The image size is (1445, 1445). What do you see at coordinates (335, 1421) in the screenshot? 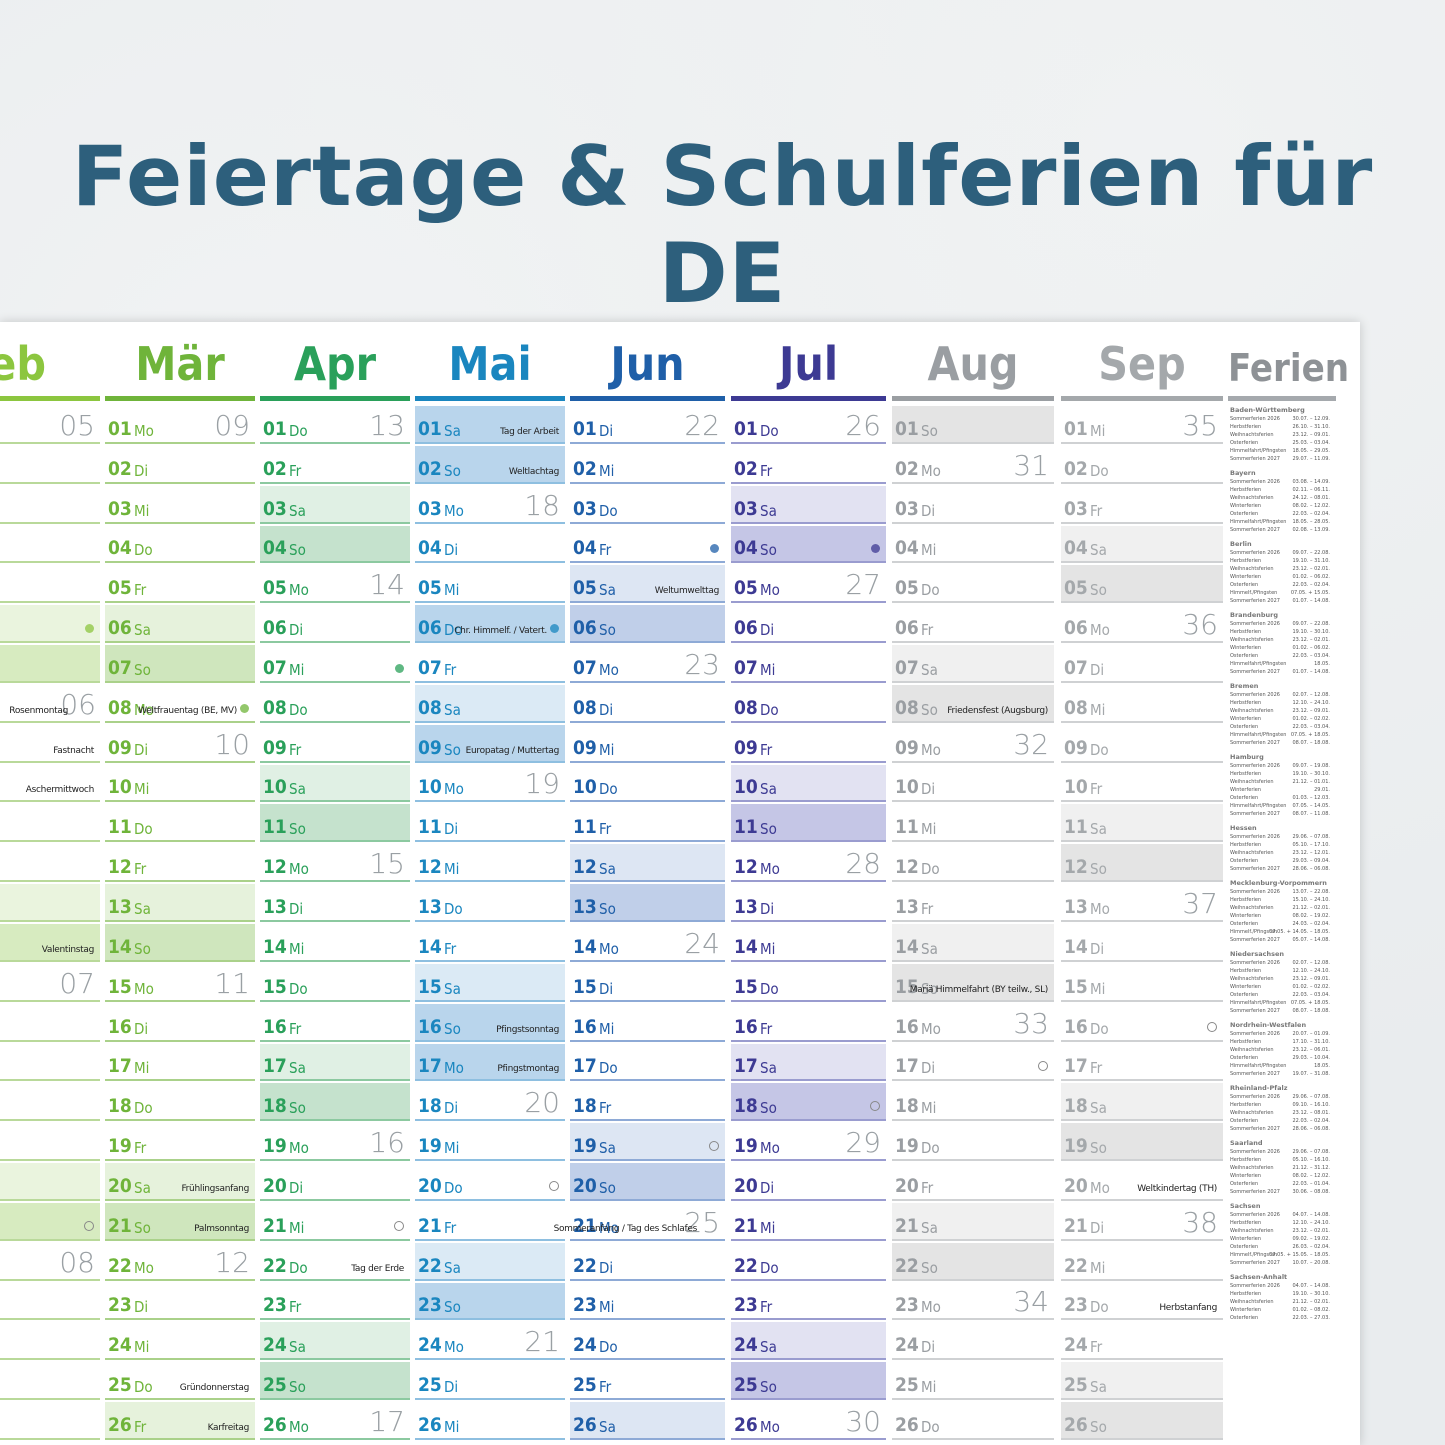
I see `day-cell: 26 Mo 17` at bounding box center [335, 1421].